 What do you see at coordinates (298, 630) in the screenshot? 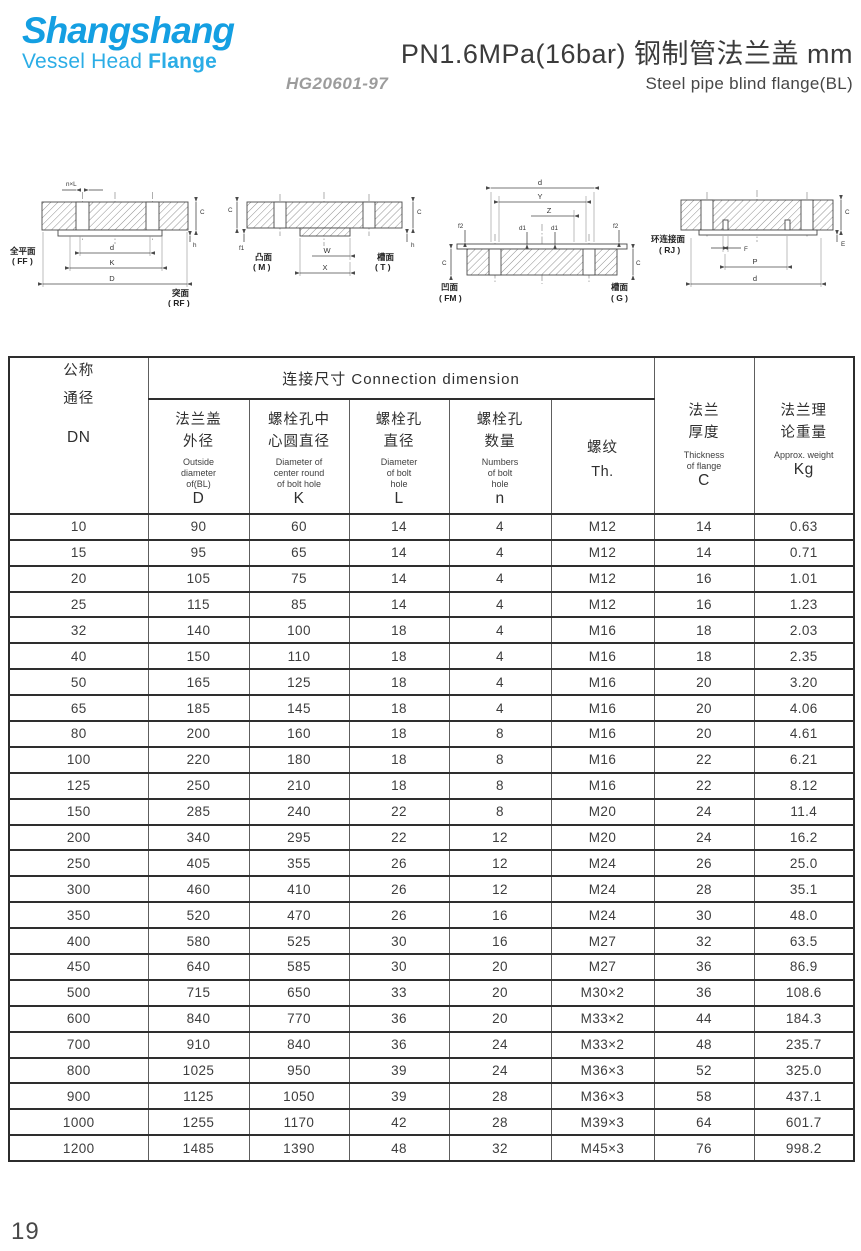
I see `table-cell: 100` at bounding box center [298, 630].